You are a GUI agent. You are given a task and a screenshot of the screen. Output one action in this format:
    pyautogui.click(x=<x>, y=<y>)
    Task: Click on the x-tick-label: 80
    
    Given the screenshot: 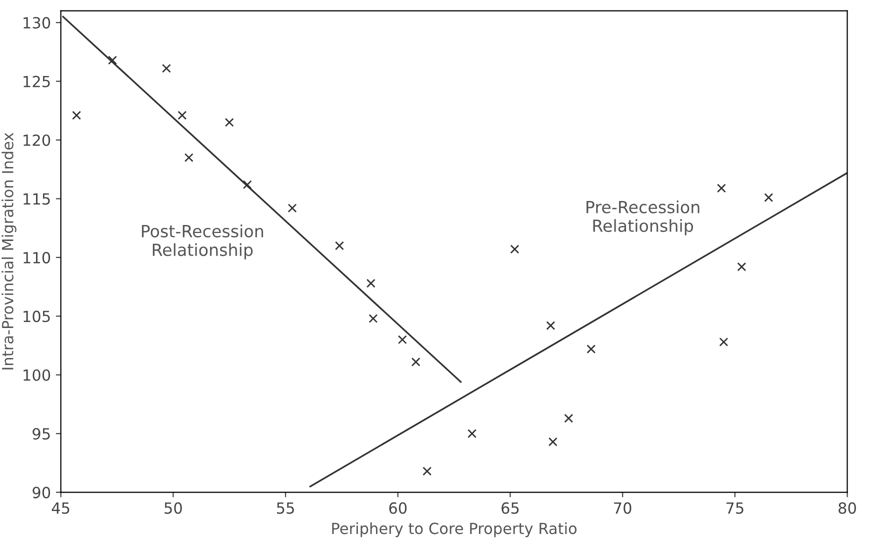 What is the action you would take?
    pyautogui.click(x=847, y=508)
    